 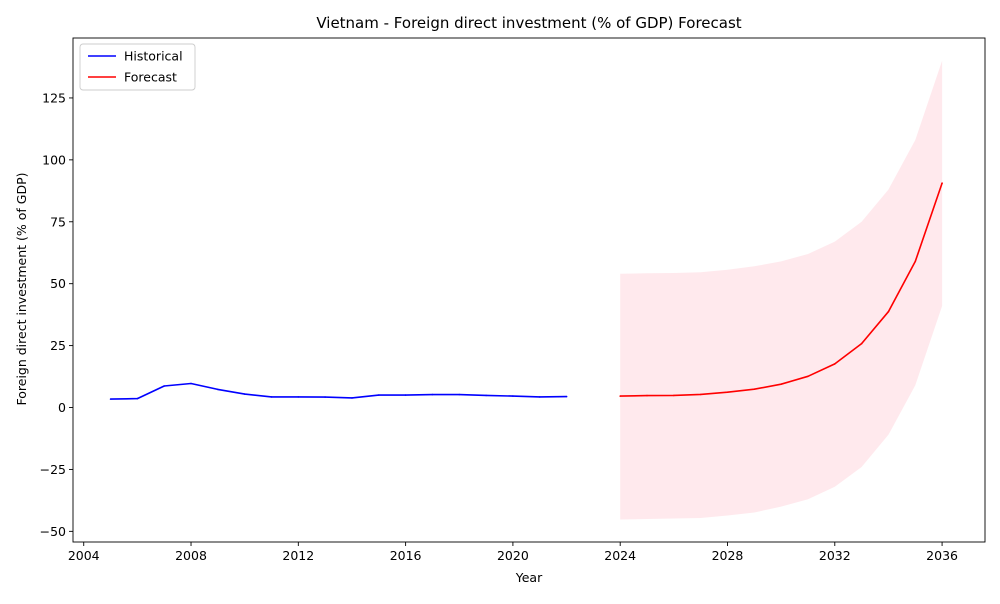 I want to click on y-axis-label: Foreign direct investment (% of GDP), so click(x=21, y=289).